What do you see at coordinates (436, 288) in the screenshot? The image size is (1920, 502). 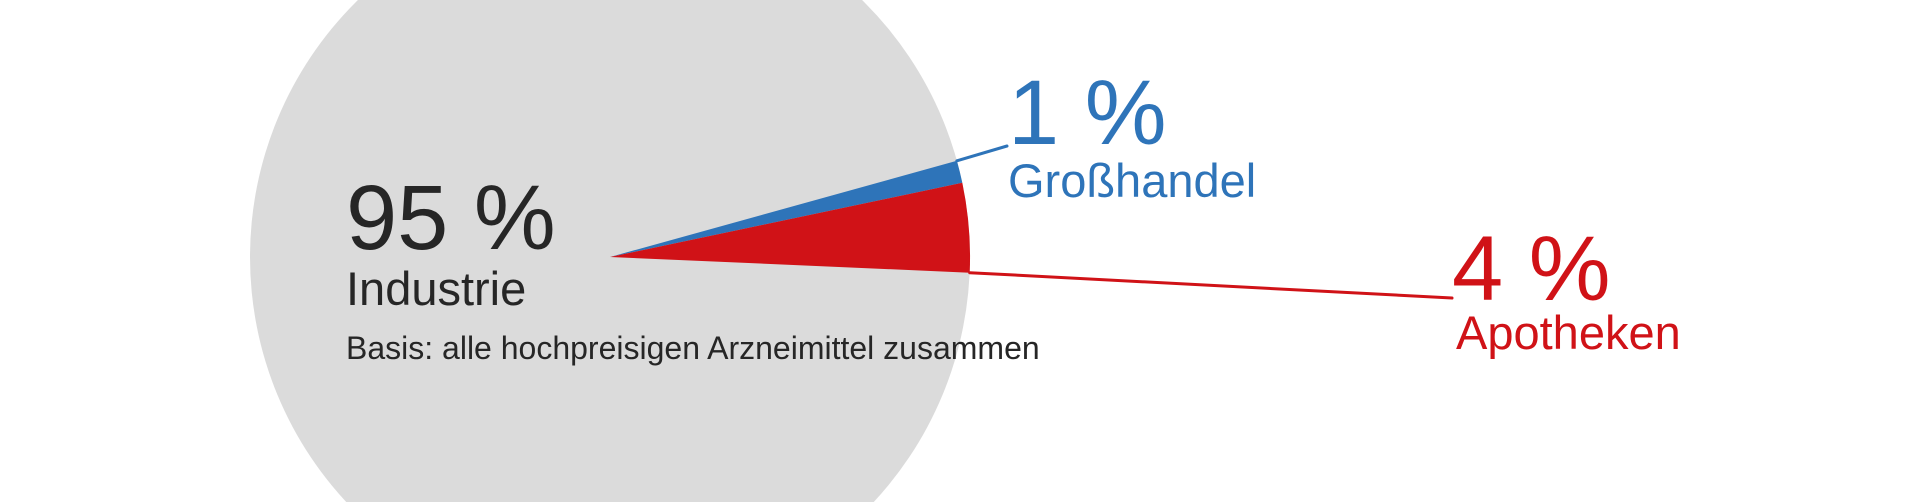 I see `industrie-category-label: Industrie` at bounding box center [436, 288].